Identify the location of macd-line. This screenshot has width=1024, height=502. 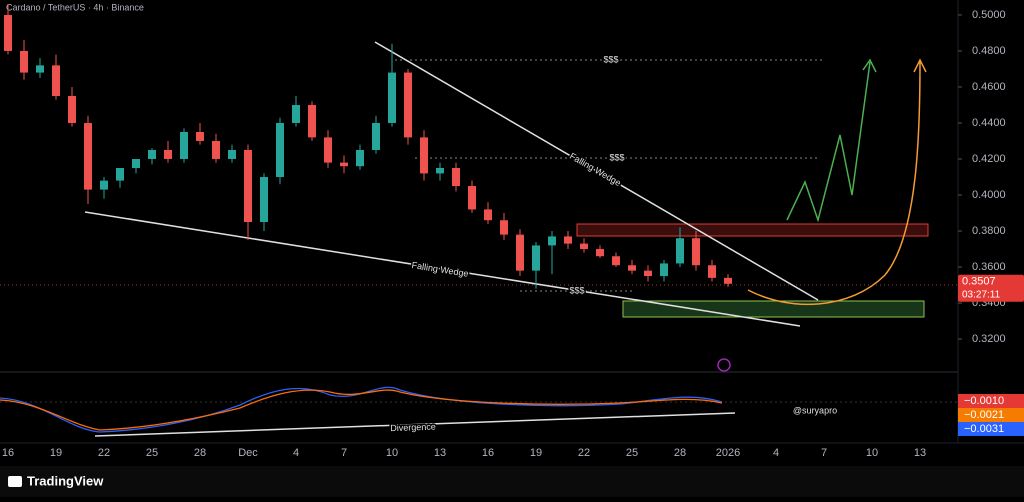
(361, 409).